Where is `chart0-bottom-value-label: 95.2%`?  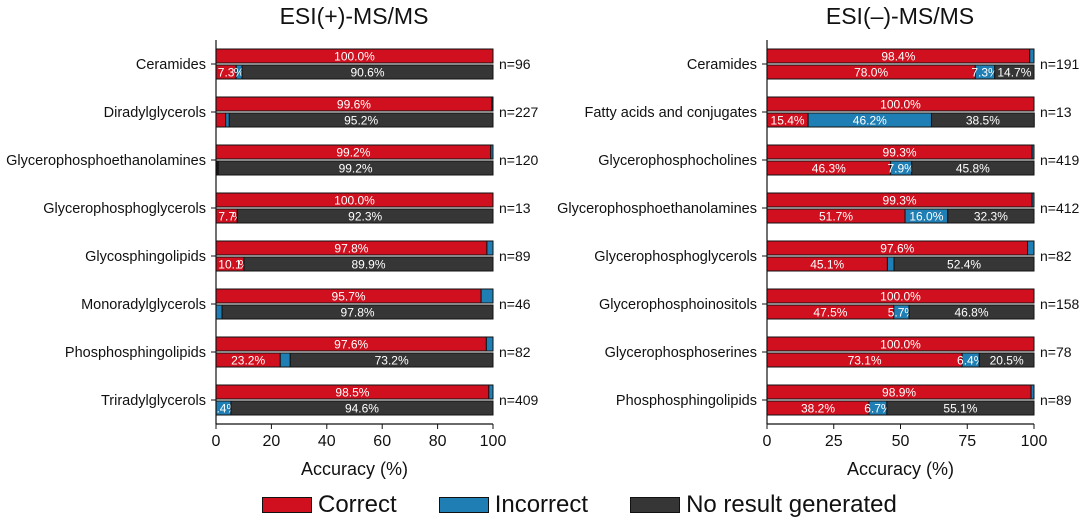
chart0-bottom-value-label: 95.2% is located at coordinates (361, 121).